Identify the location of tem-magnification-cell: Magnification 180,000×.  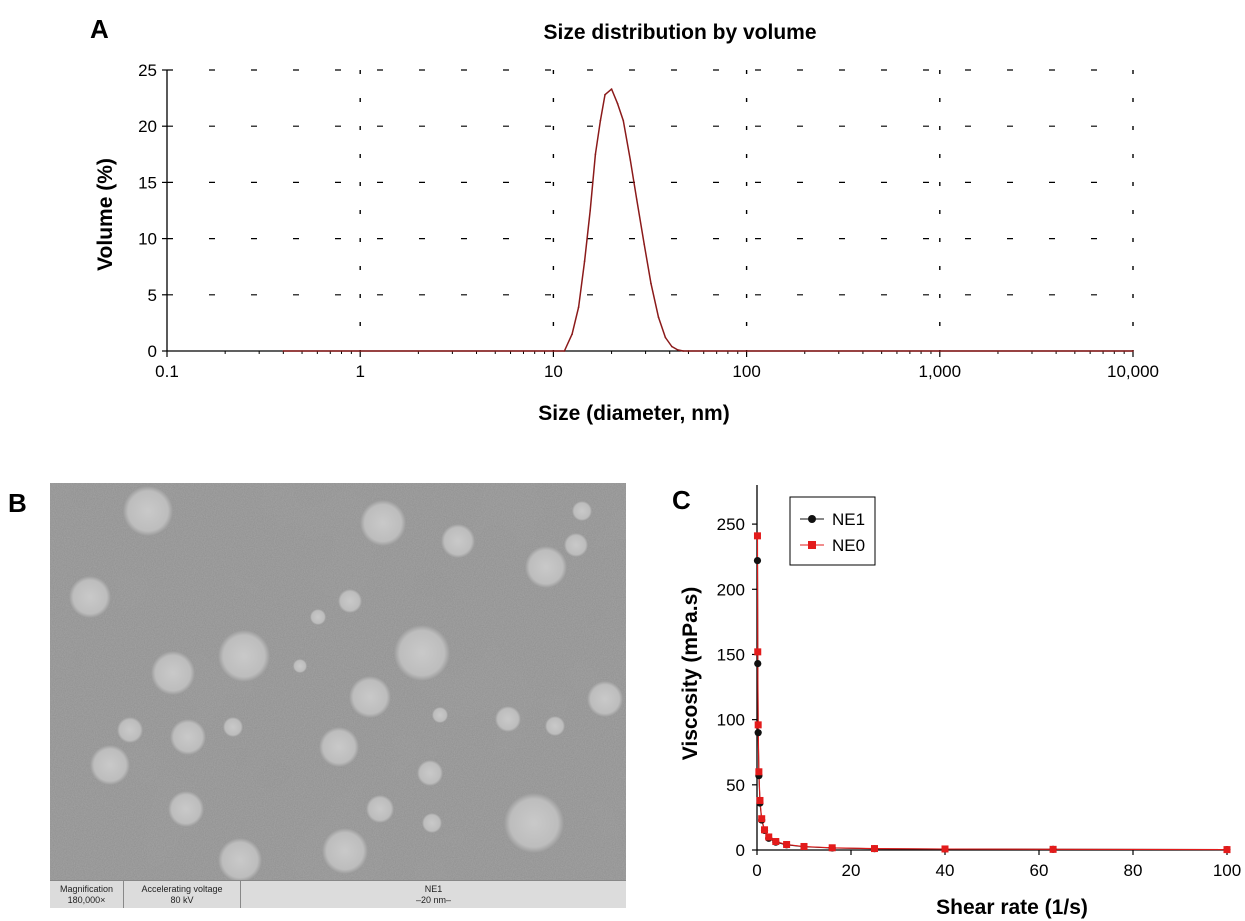
(87, 894).